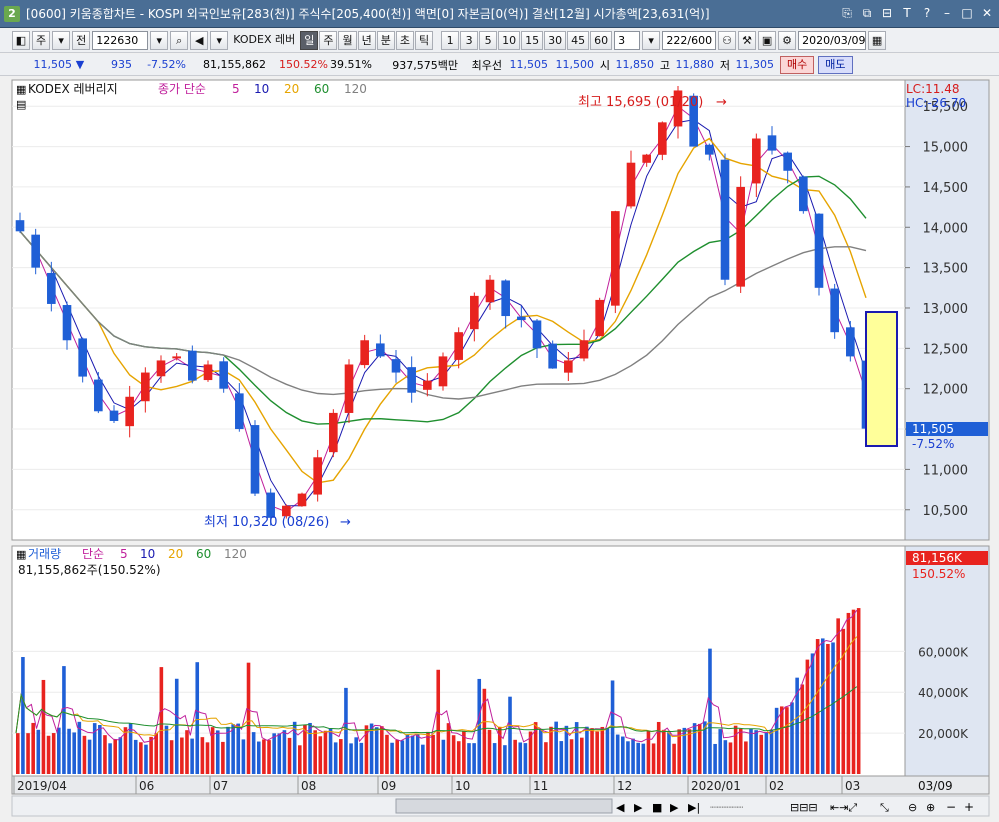 The width and height of the screenshot is (999, 822). What do you see at coordinates (220, 786) in the screenshot?
I see `x-tick-label: 07` at bounding box center [220, 786].